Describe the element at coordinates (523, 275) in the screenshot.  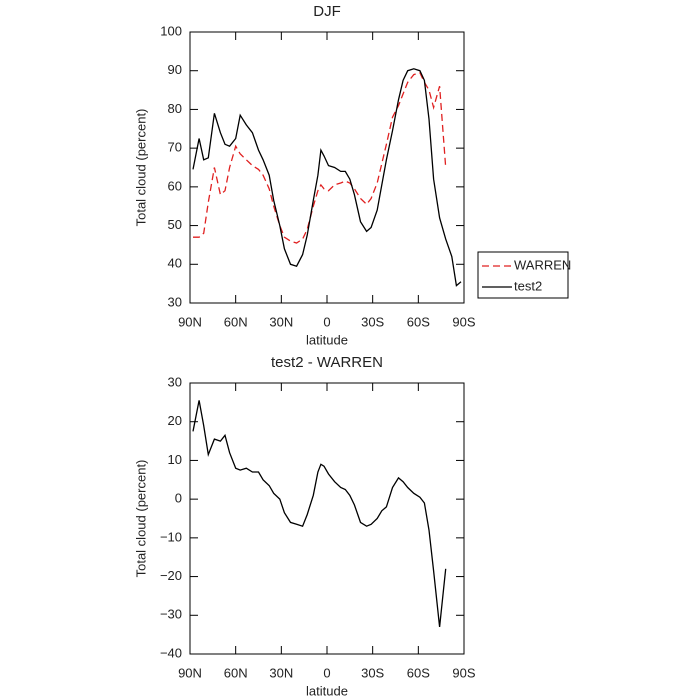
I see `legend-box` at that location.